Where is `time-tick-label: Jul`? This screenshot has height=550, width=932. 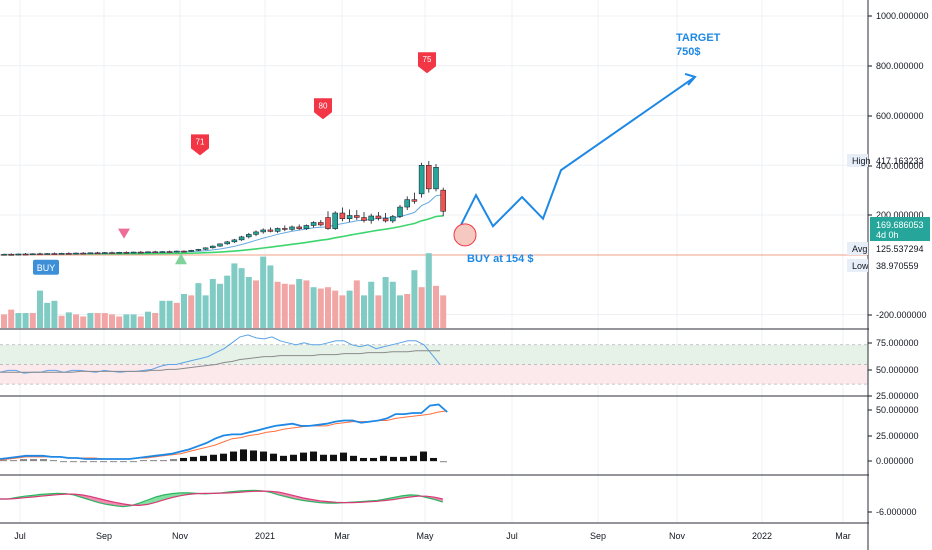 time-tick-label: Jul is located at coordinates (20, 536).